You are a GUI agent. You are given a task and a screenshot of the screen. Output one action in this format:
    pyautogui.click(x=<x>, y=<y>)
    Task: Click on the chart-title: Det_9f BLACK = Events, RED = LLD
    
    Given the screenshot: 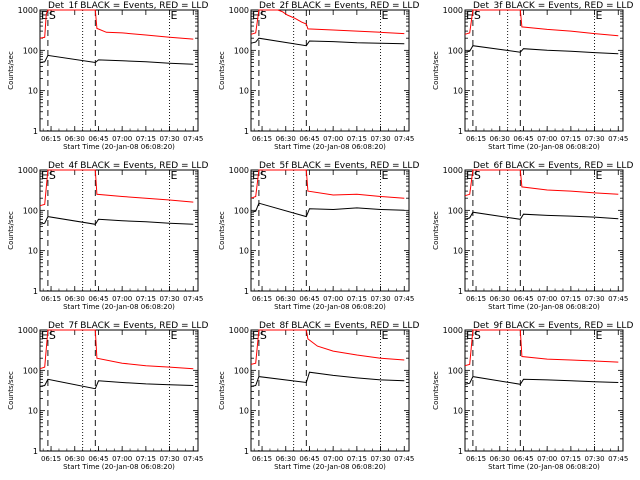 What is the action you would take?
    pyautogui.click(x=553, y=326)
    